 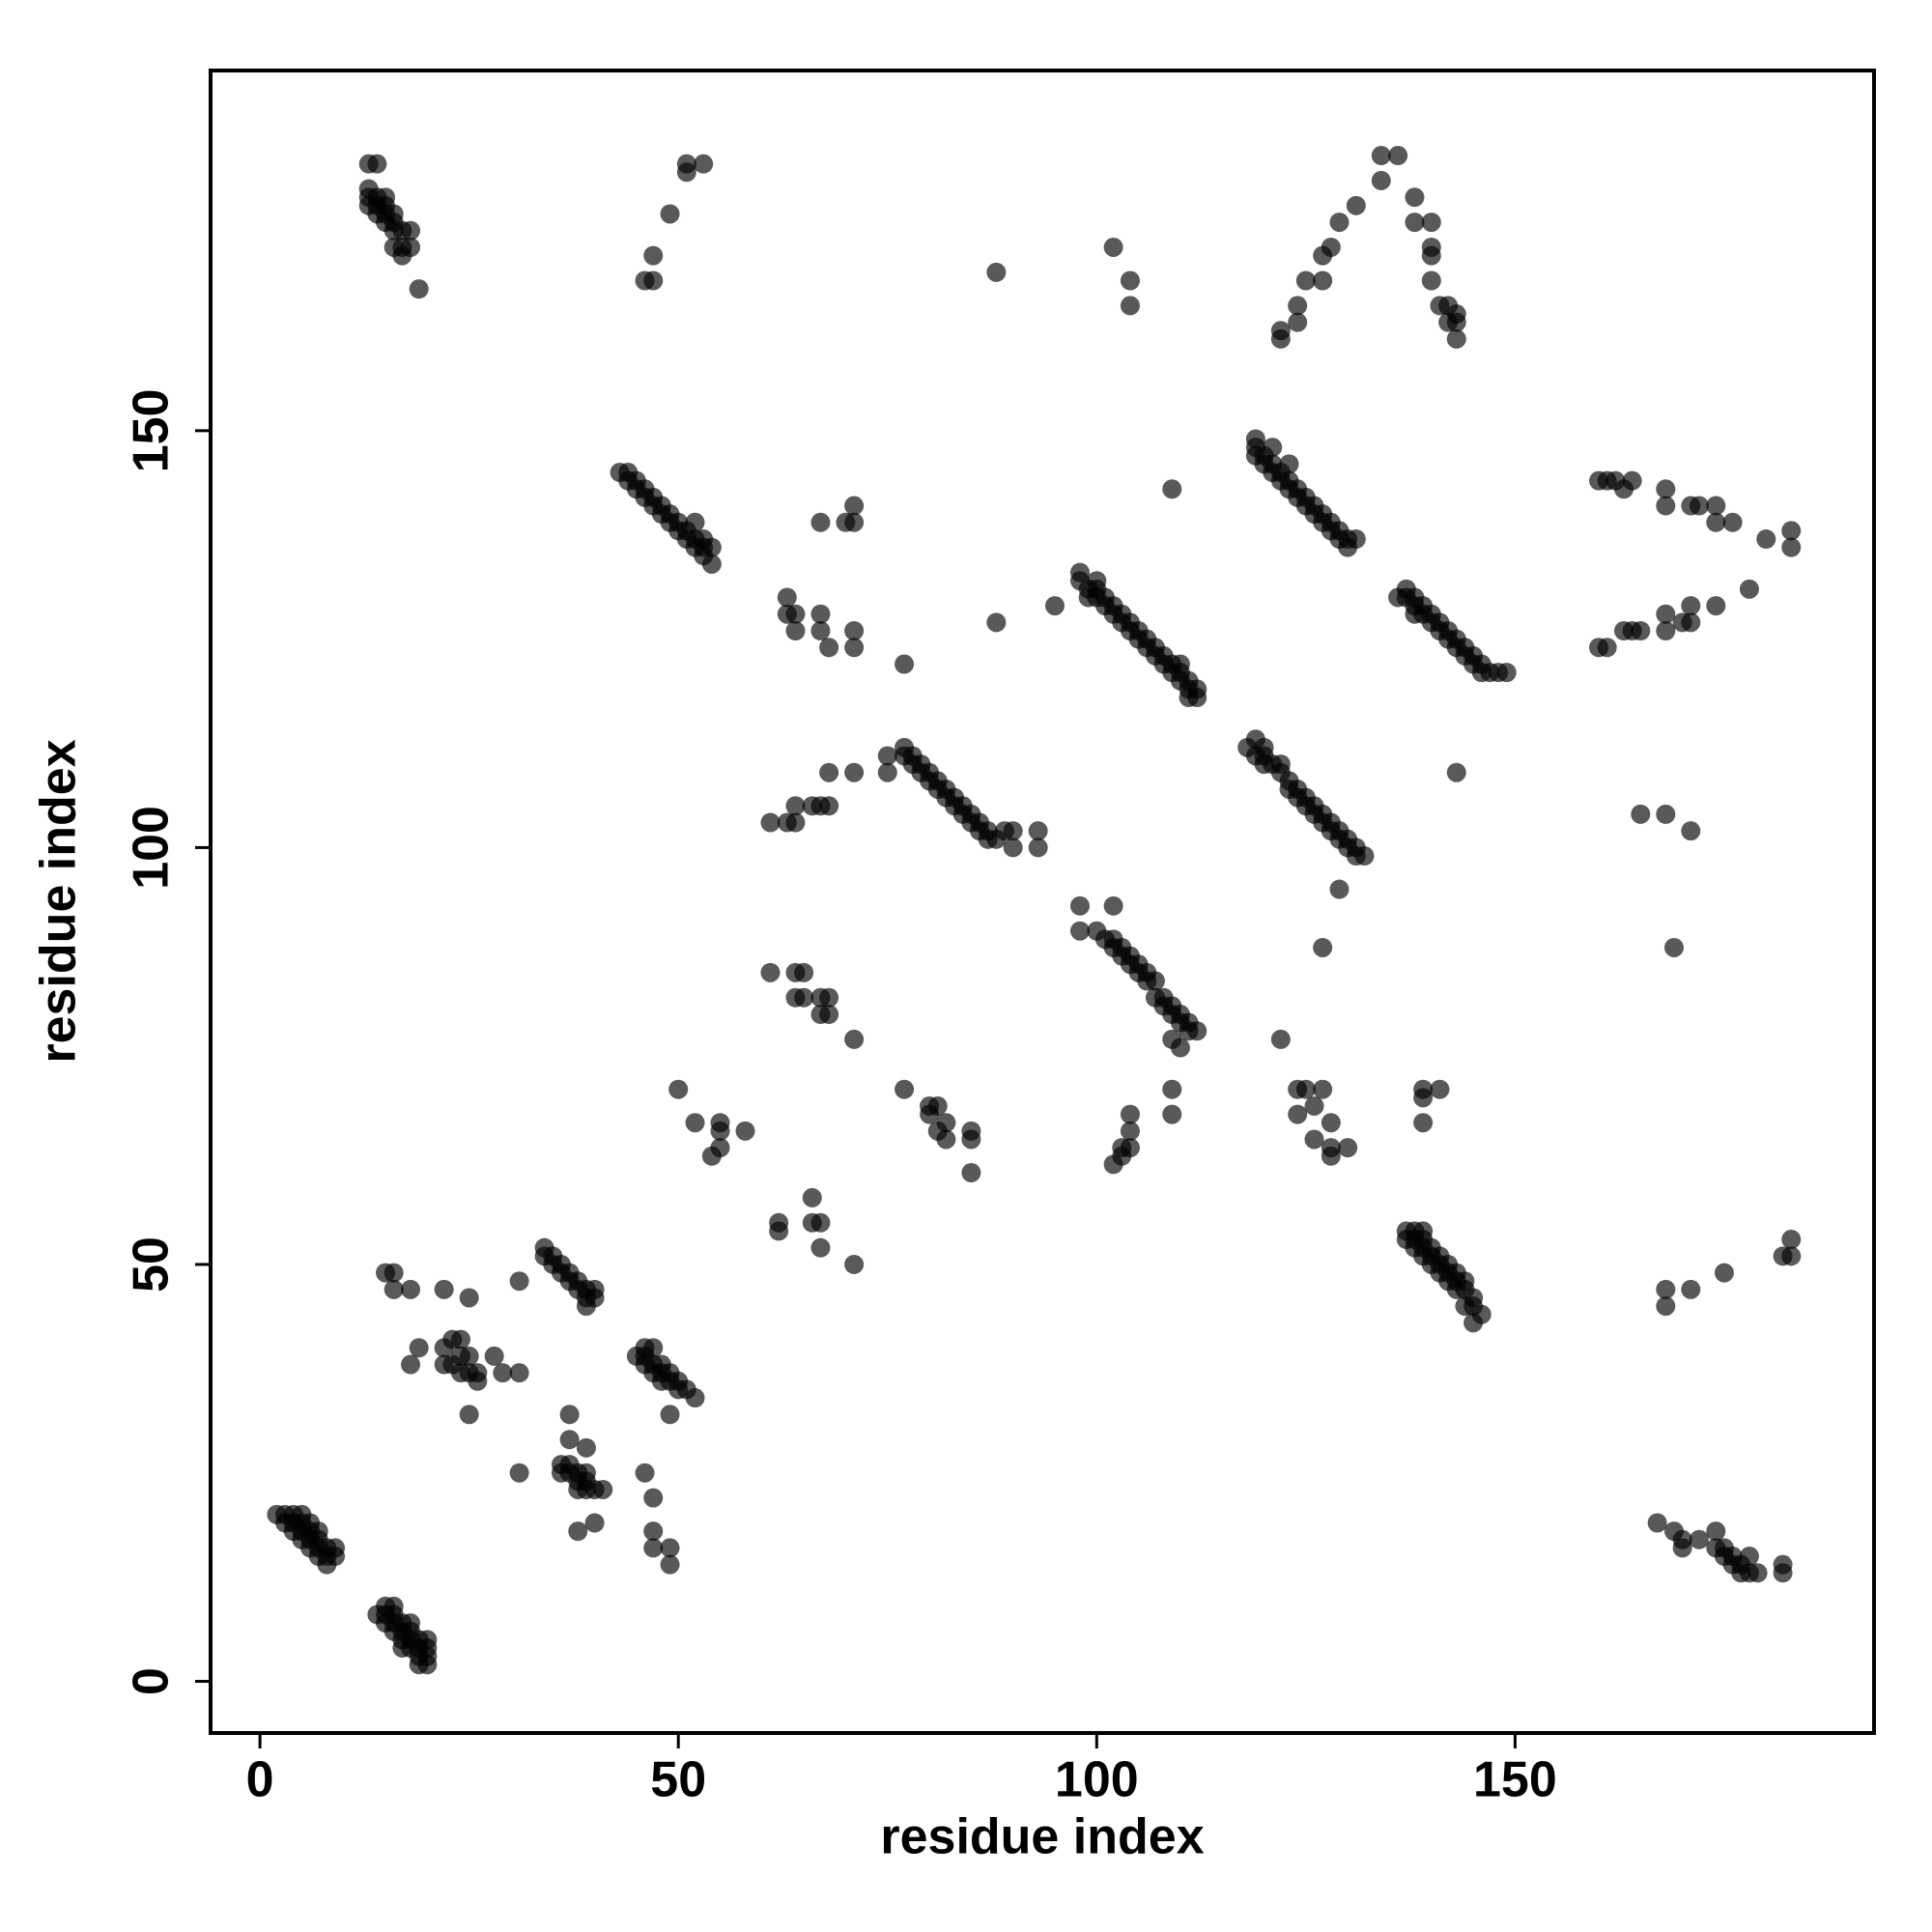 What do you see at coordinates (678, 1780) in the screenshot?
I see `x-tick-label: 50` at bounding box center [678, 1780].